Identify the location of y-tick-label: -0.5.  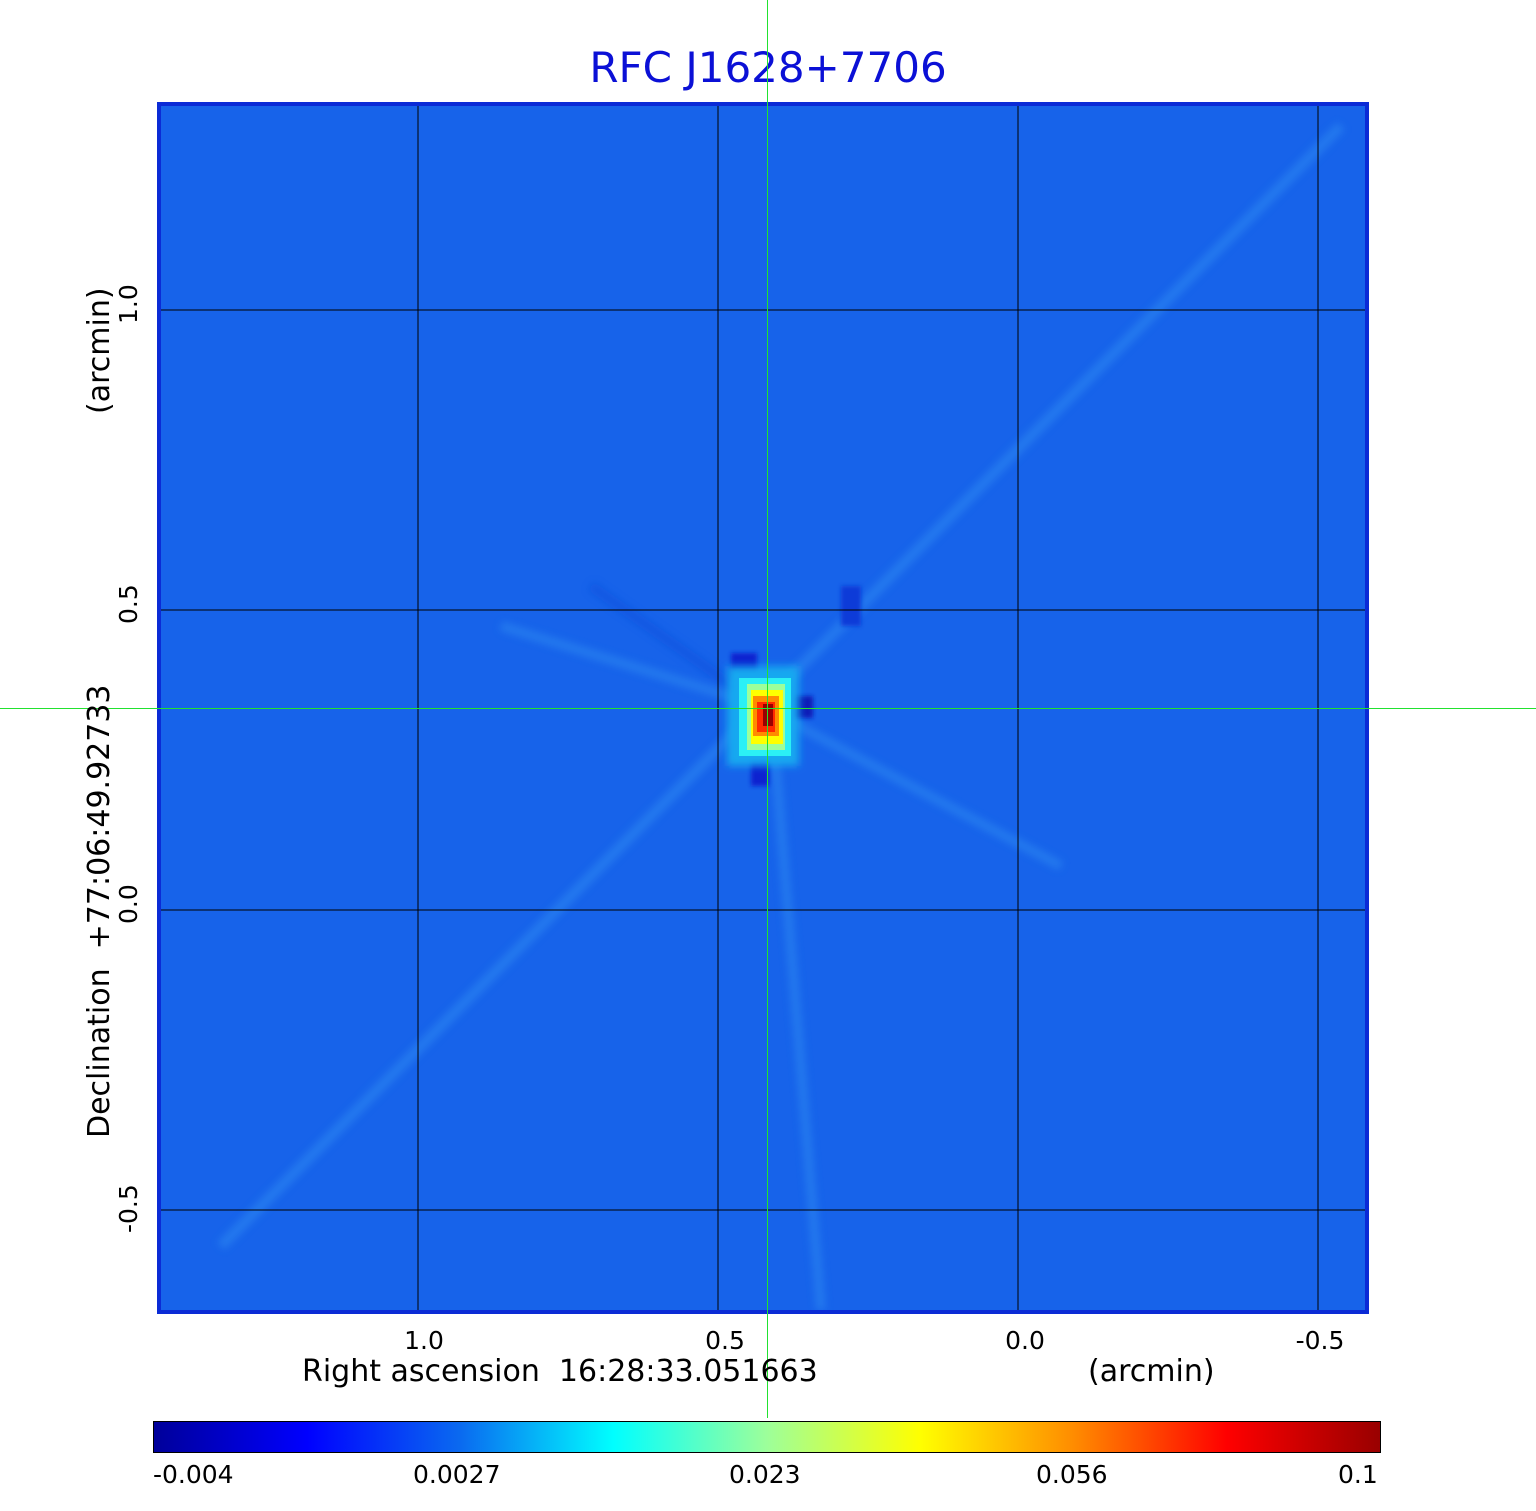
(128, 1208).